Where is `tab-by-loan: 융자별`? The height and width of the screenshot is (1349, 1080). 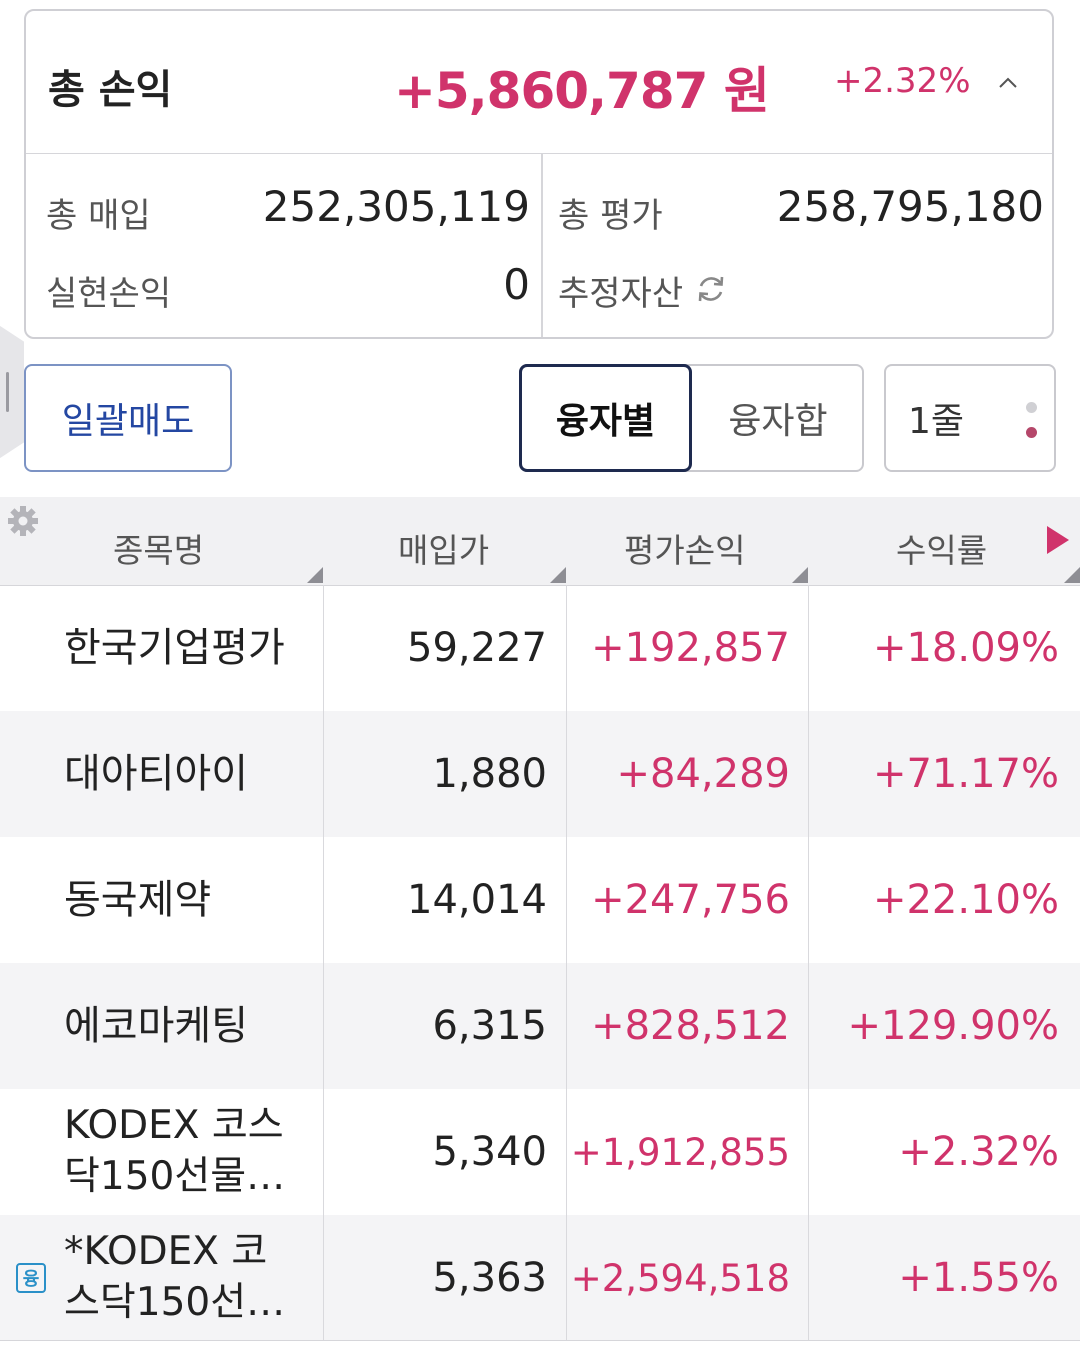 tab-by-loan: 융자별 is located at coordinates (605, 418).